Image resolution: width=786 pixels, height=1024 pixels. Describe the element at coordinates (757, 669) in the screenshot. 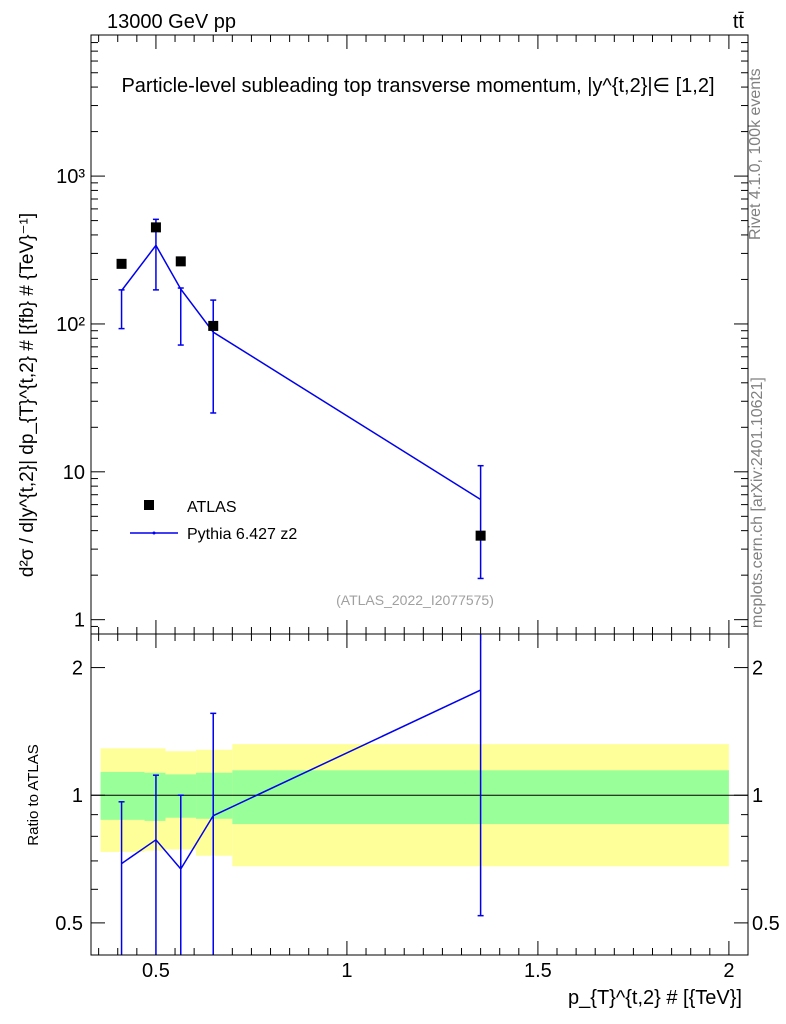

I see `ratio-y-tick-label-right: 2` at that location.